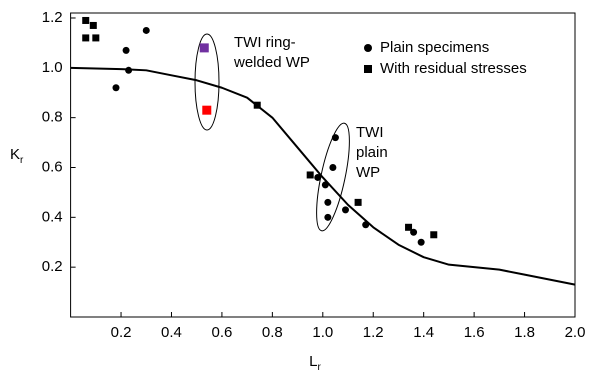 Image resolution: width=600 pixels, height=385 pixels. I want to click on annotation: plain, so click(372, 152).